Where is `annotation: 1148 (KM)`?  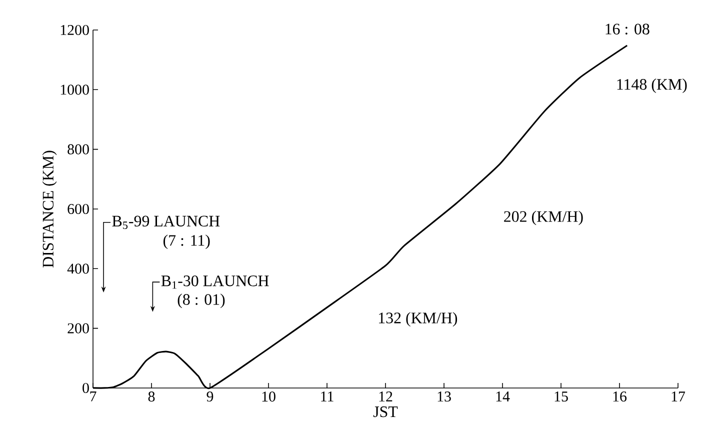
annotation: 1148 (KM) is located at coordinates (652, 85).